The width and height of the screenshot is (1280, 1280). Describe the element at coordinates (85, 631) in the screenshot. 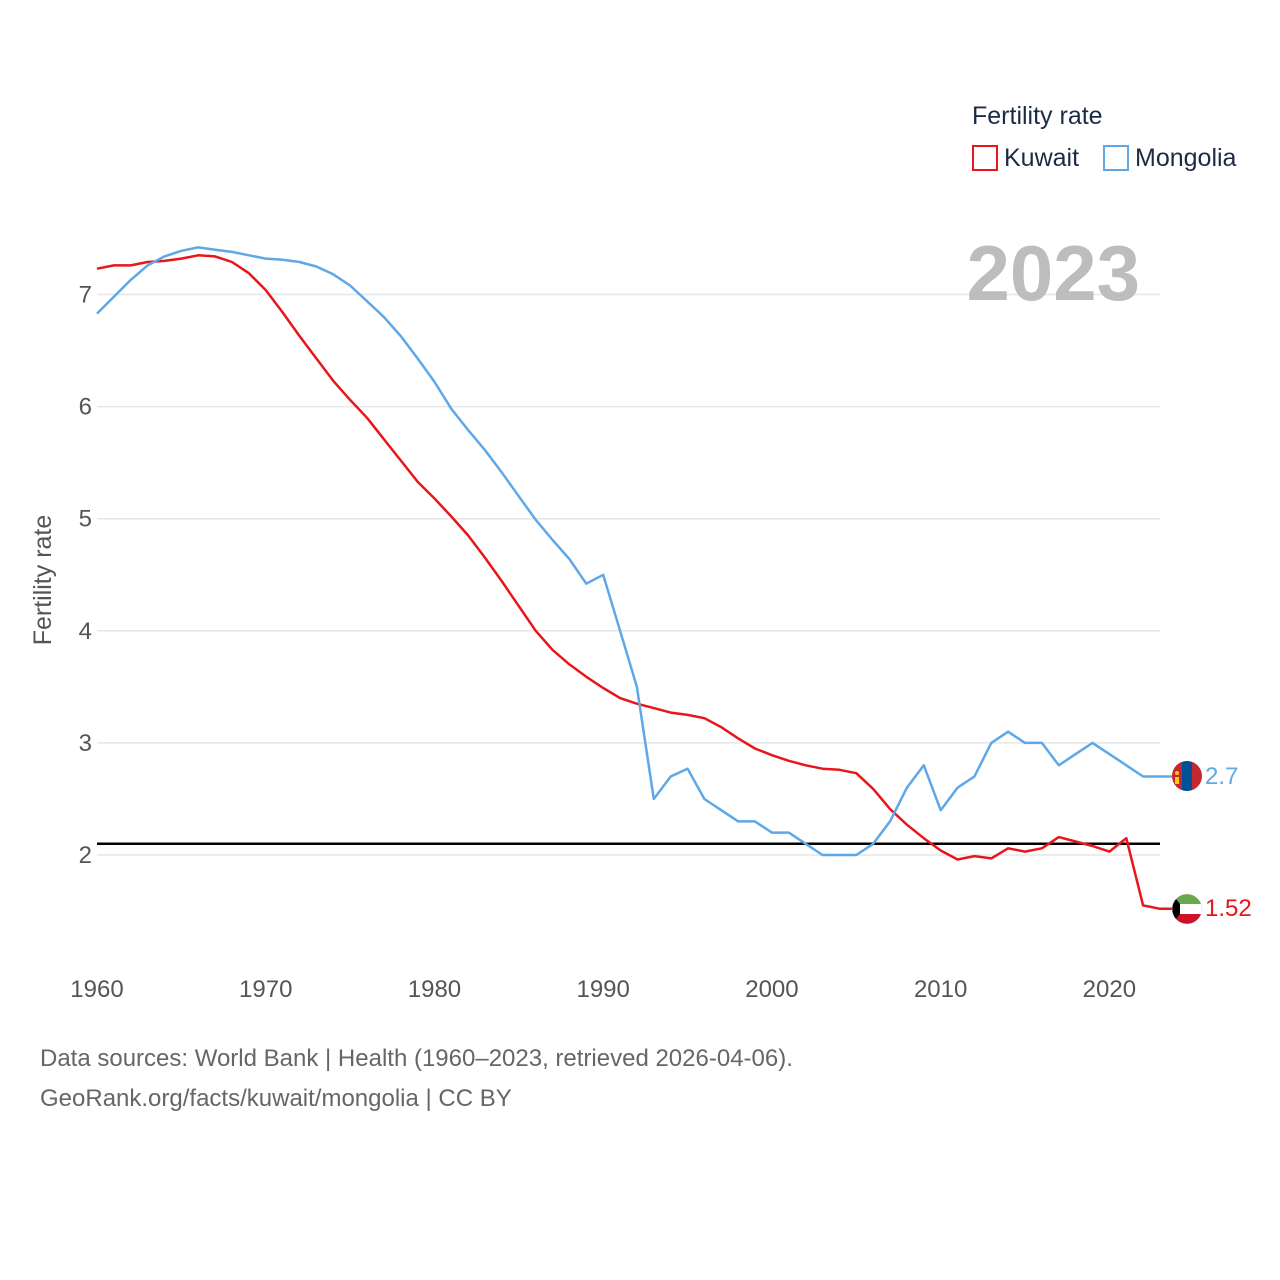

I see `y-tick-label: 4` at that location.